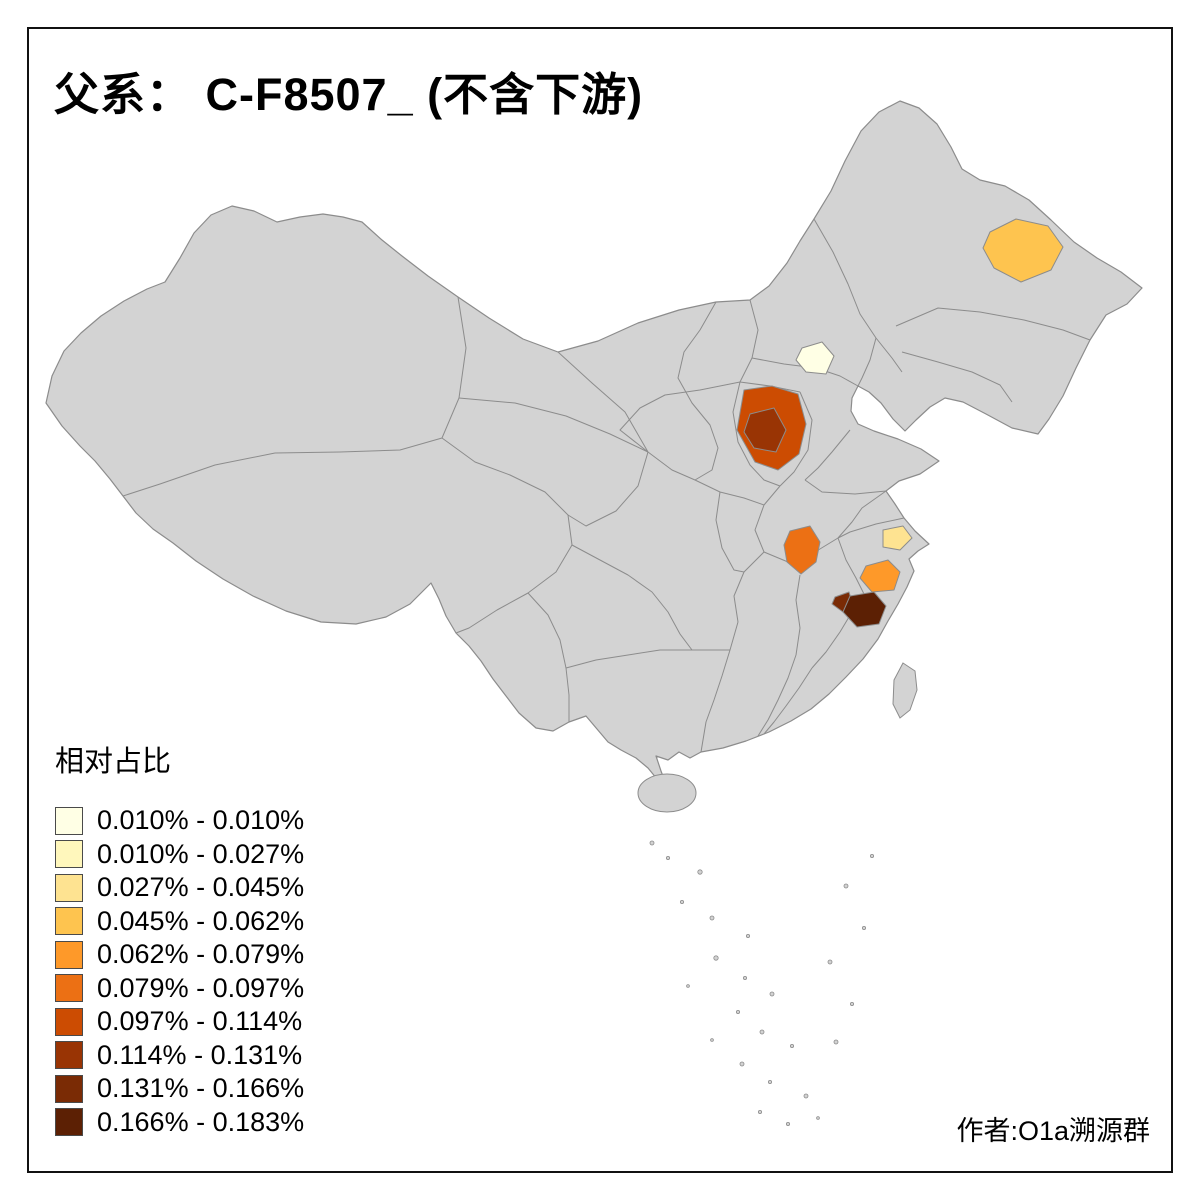 The image size is (1200, 1200). Describe the element at coordinates (201, 987) in the screenshot. I see `legend-range-label: 0.079% - 0.097%` at that location.